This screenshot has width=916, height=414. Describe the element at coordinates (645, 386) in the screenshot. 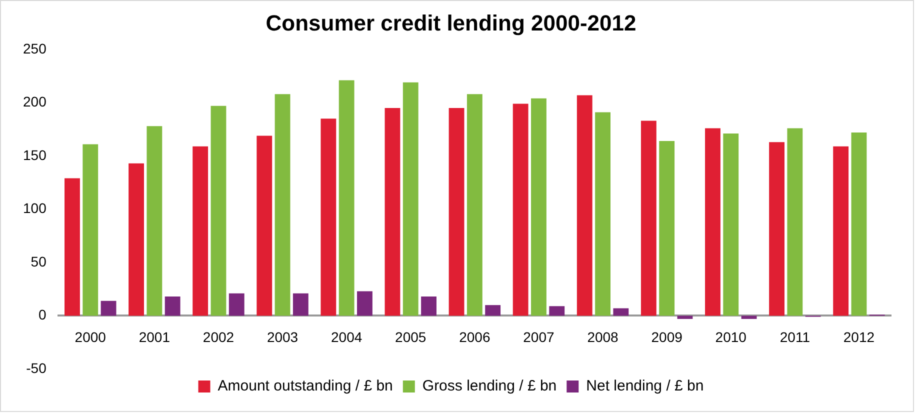

I see `legend-label: Net lending / £ bn` at that location.